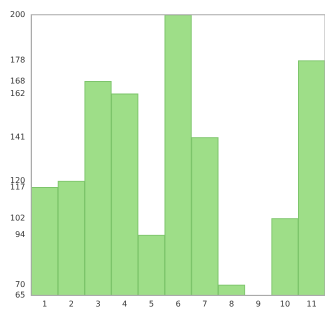  I want to click on x-tick-label: 3, so click(98, 303).